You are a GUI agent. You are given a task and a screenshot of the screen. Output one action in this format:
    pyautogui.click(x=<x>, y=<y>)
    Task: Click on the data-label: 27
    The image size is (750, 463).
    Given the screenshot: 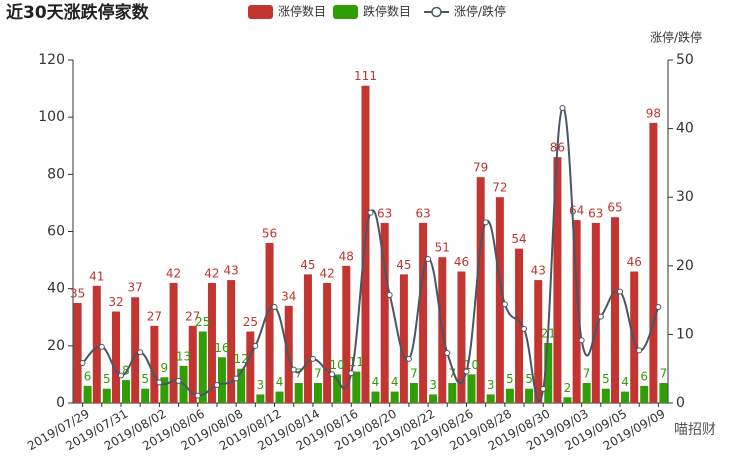 What is the action you would take?
    pyautogui.click(x=192, y=316)
    